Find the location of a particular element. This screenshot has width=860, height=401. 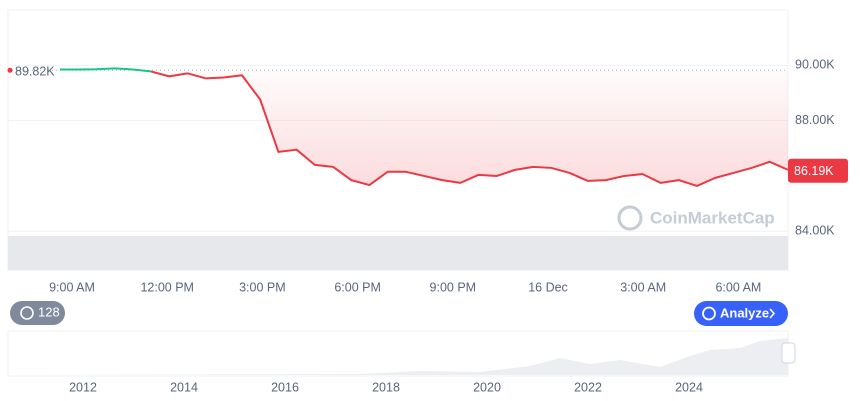

price-line is located at coordinates (106, 70).